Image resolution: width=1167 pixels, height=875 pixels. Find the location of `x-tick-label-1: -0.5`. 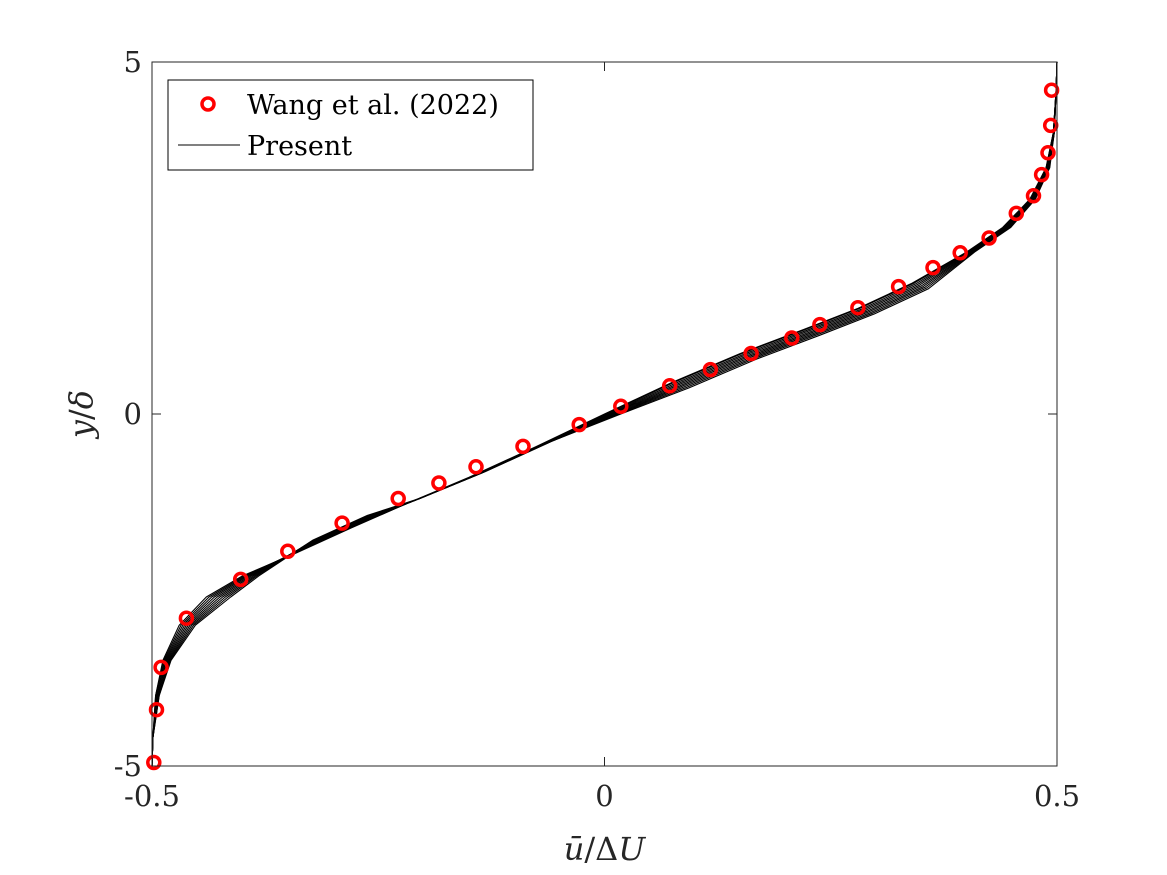

x-tick-label-1: -0.5 is located at coordinates (152, 796).